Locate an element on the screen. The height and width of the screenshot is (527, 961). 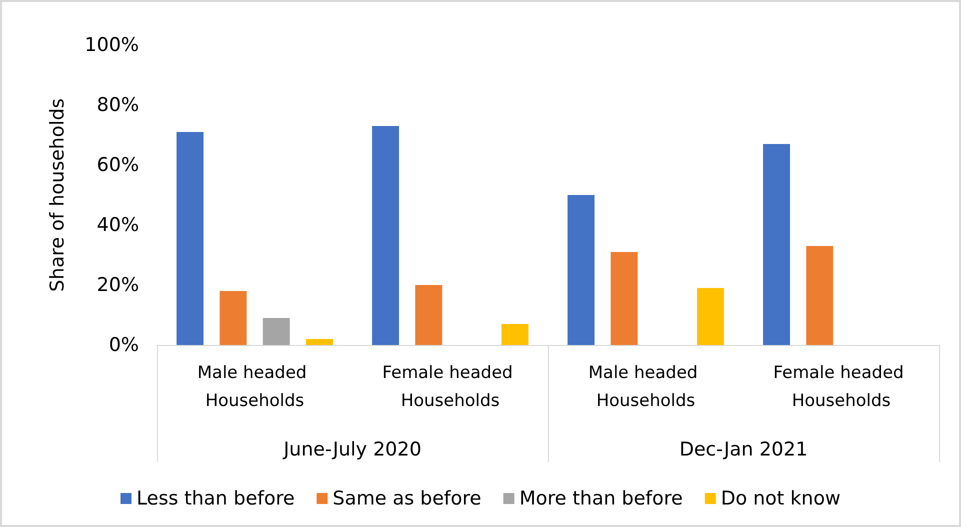
legend-label: Do not know is located at coordinates (780, 499).